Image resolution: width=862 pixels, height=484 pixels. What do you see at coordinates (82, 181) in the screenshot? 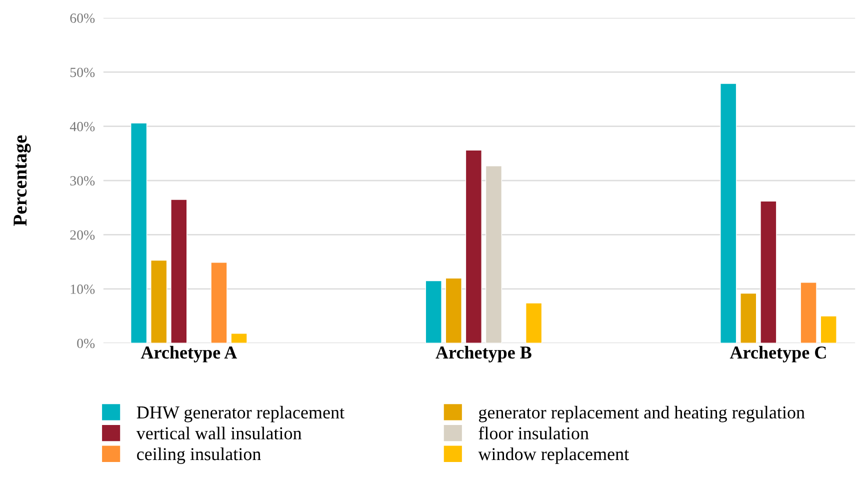
I see `y-tick-label: 30%` at bounding box center [82, 181].